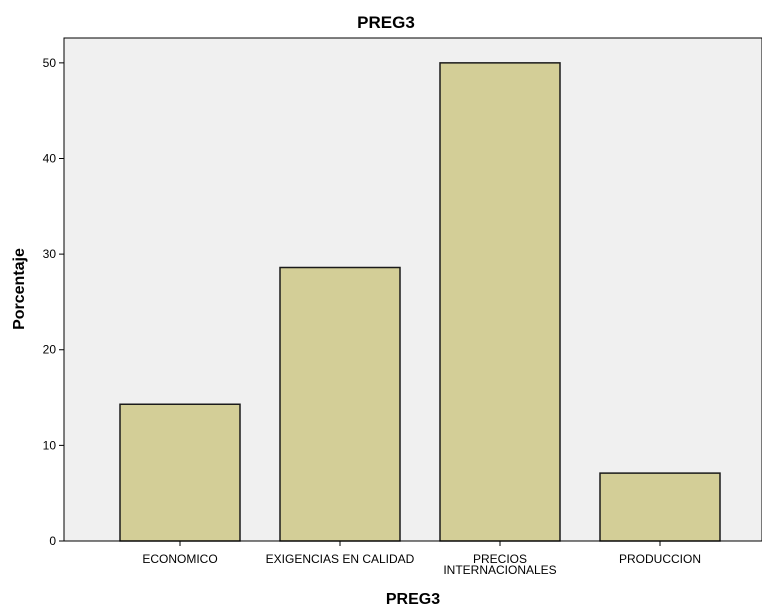 The width and height of the screenshot is (762, 609). I want to click on y-tick-label: 50, so click(50, 63).